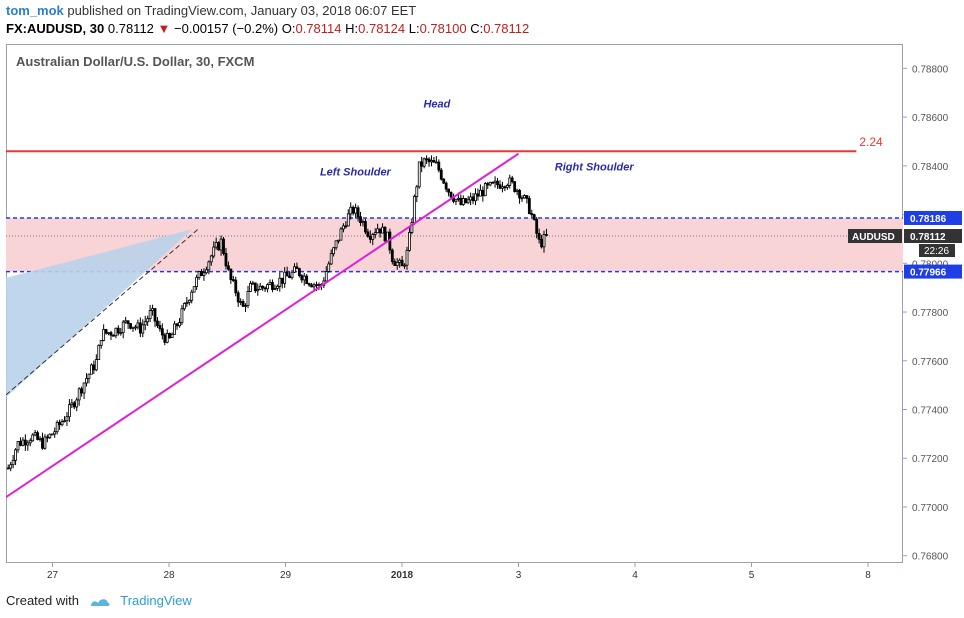  What do you see at coordinates (930, 167) in the screenshot?
I see `y-tick-label: 0.78400` at bounding box center [930, 167].